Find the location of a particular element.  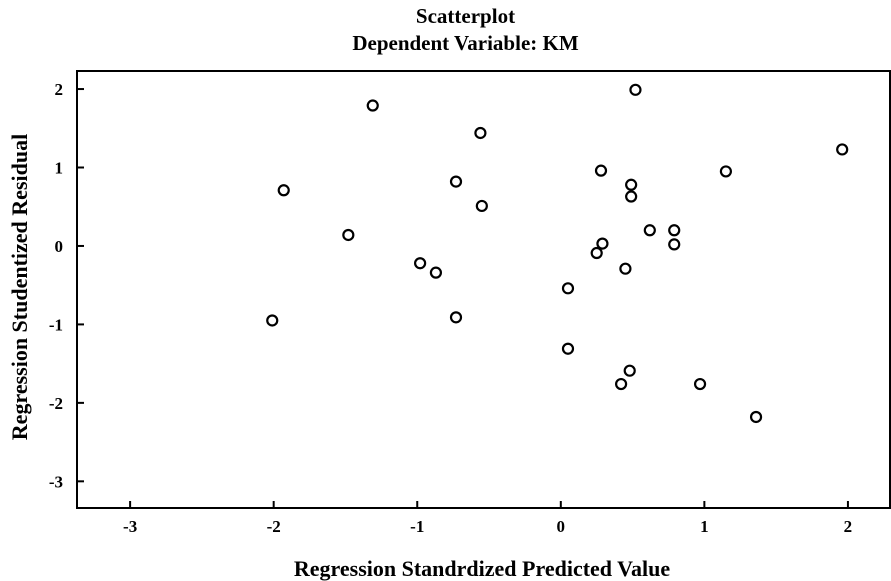

y-tick-label: -1 is located at coordinates (56, 324).